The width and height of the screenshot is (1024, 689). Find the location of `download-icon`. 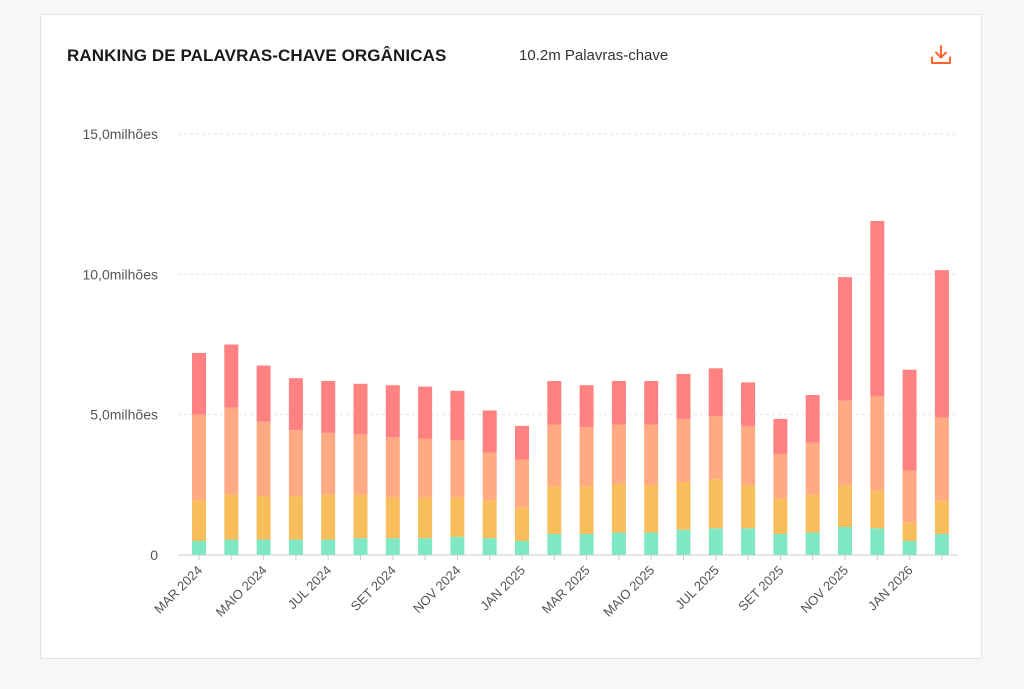

download-icon is located at coordinates (941, 55).